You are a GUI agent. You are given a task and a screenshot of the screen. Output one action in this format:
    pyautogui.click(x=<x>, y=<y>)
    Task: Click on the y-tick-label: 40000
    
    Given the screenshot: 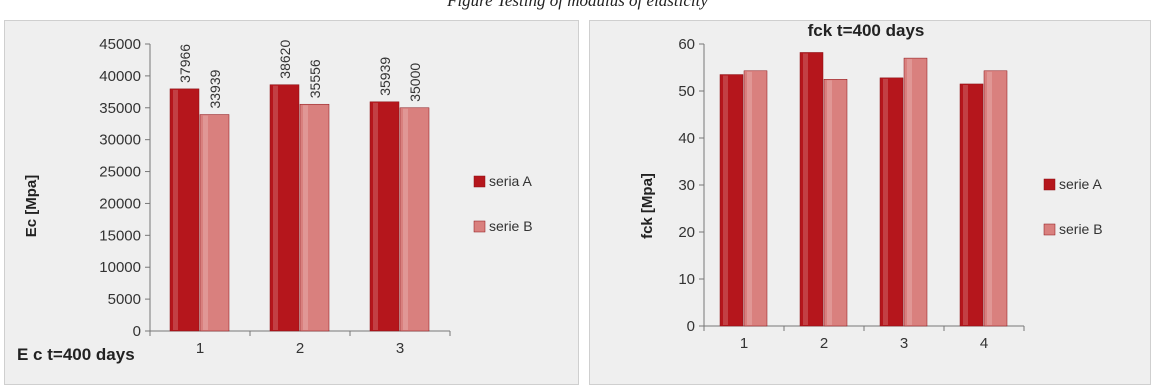 What is the action you would take?
    pyautogui.click(x=120, y=76)
    